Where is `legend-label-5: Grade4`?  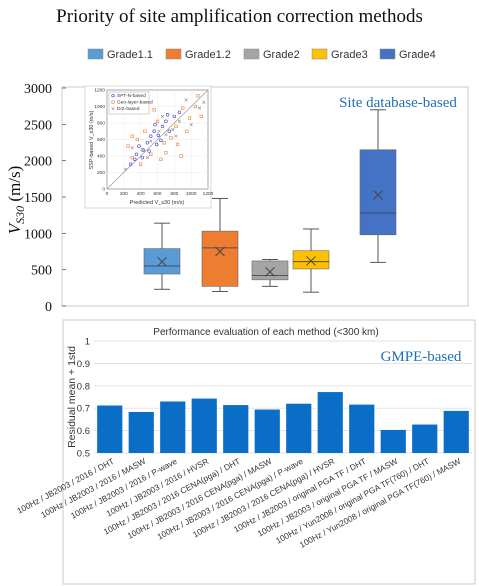 legend-label-5: Grade4 is located at coordinates (417, 55).